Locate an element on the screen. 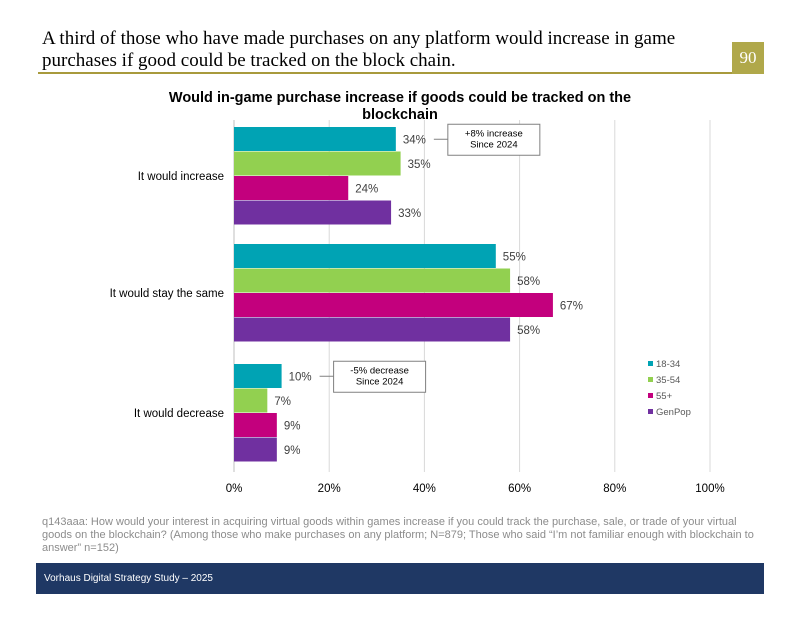 This screenshot has height=618, width=800. x-tick-label: 60% is located at coordinates (519, 489).